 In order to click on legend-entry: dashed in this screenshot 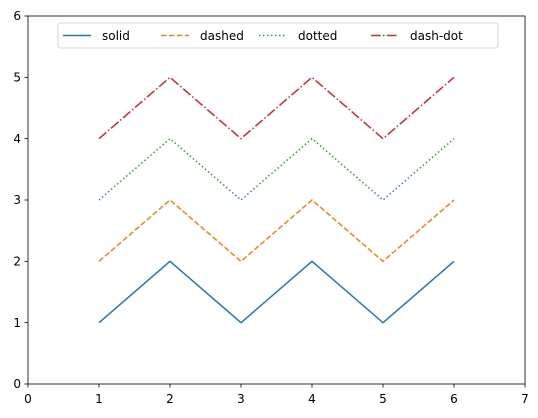, I will do `click(202, 36)`.